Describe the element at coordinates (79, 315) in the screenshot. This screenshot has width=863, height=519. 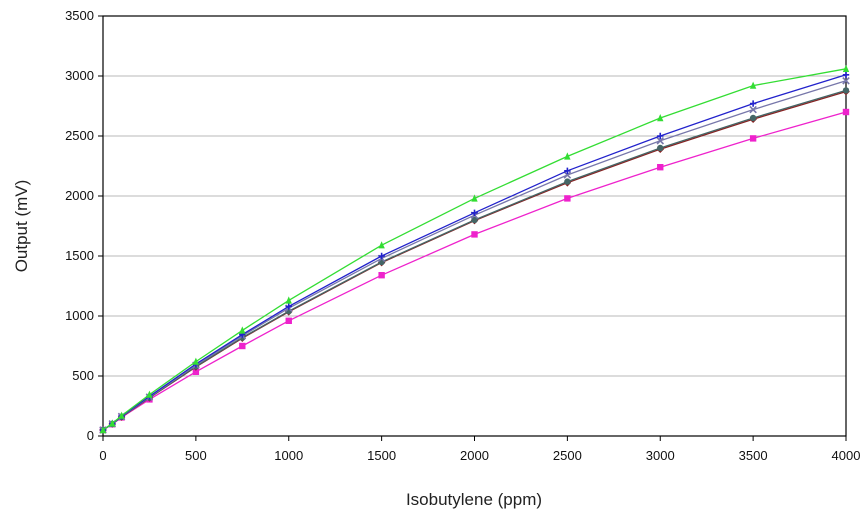
I see `y-tick-label: 1000` at that location.